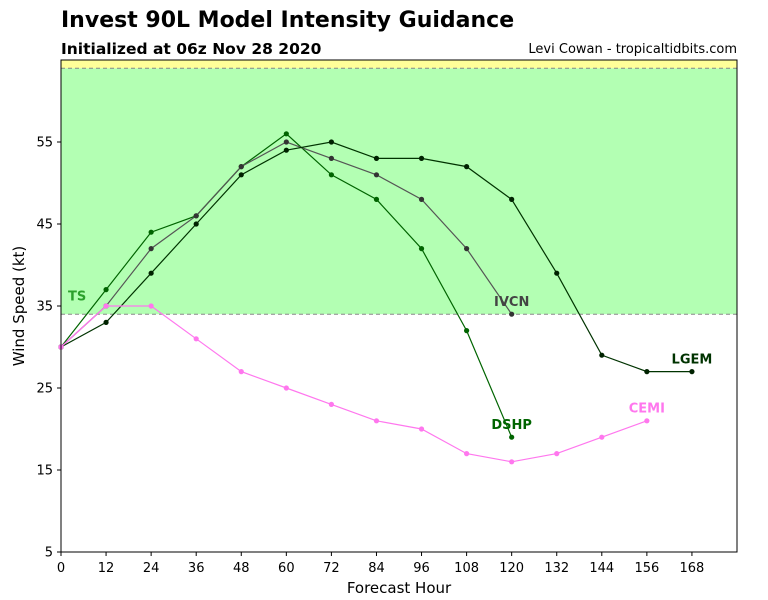  What do you see at coordinates (647, 409) in the screenshot?
I see `series-label-cemi: CEMI` at bounding box center [647, 409].